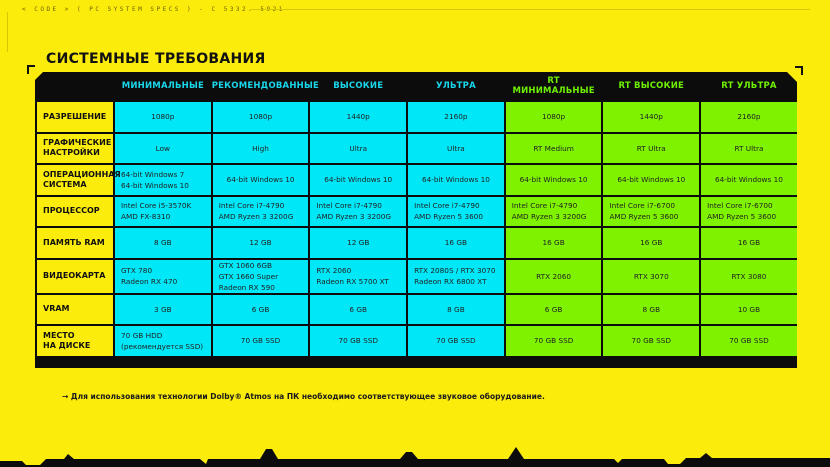 The image size is (830, 467). I want to click on table-row: VRAM 3 GB 6 GB 6 GB 8 GB 6 GB 8 GB 10 GB, so click(416, 309).